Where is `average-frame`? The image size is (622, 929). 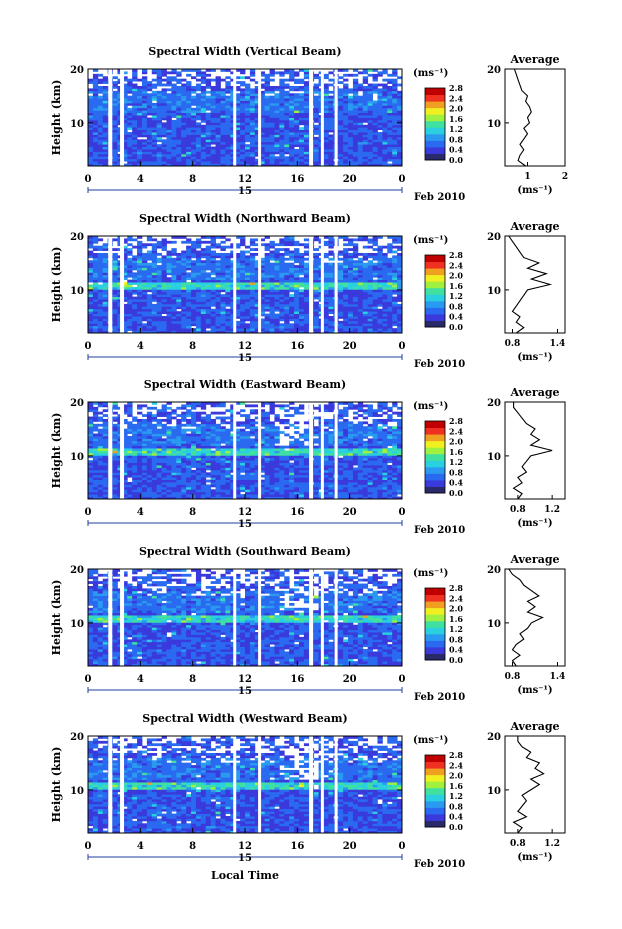
average-frame is located at coordinates (535, 117).